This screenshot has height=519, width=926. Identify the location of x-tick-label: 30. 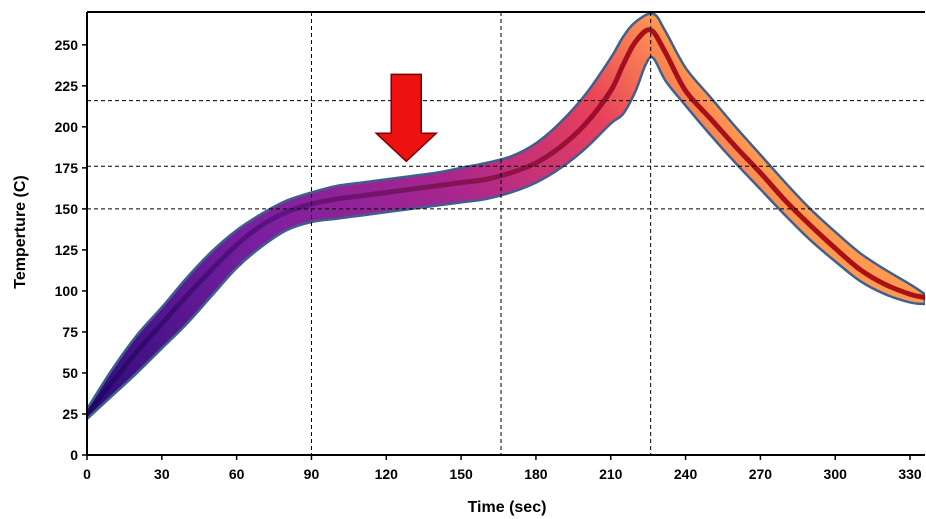
(162, 474).